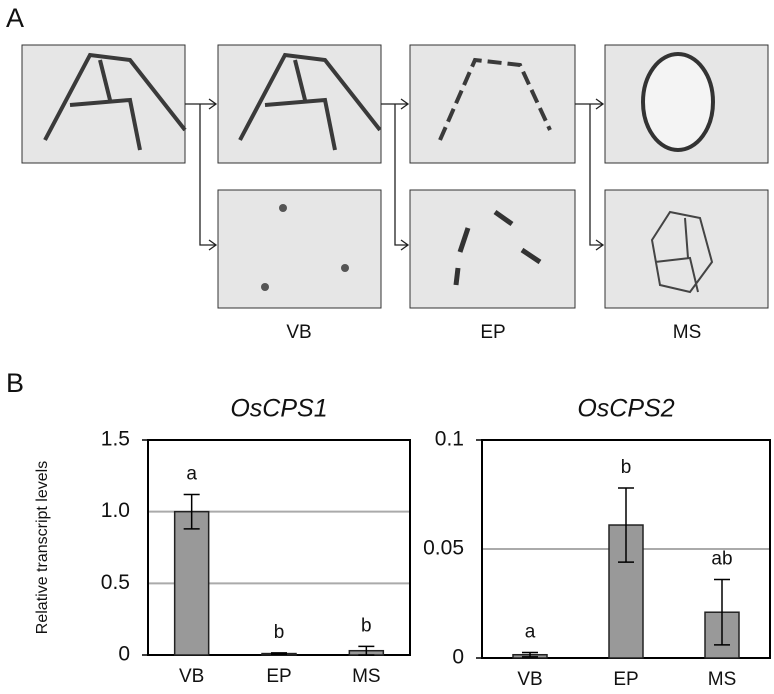 This screenshot has height=694, width=774. Describe the element at coordinates (449, 439) in the screenshot. I see `y-tick-label: 0.1` at that location.